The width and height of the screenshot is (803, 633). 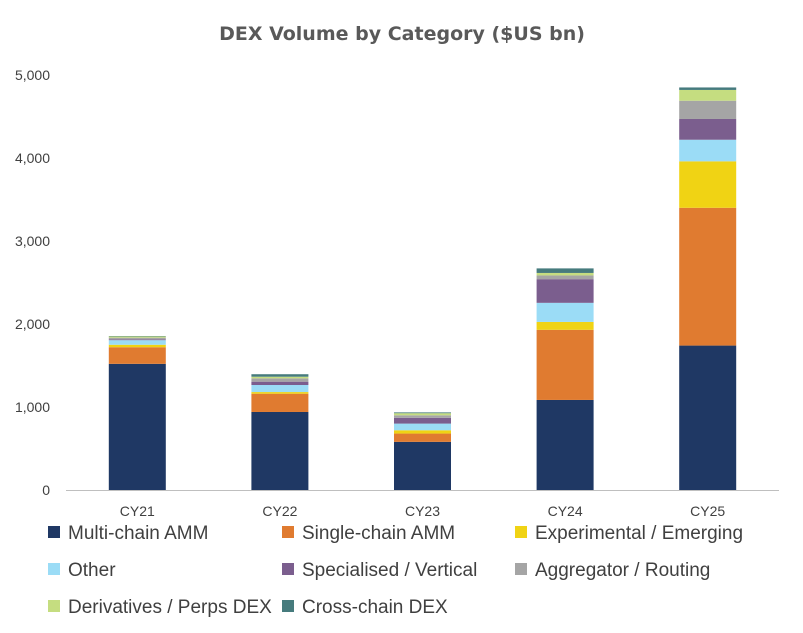 What do you see at coordinates (46, 490) in the screenshot?
I see `y-tick-label: 0` at bounding box center [46, 490].